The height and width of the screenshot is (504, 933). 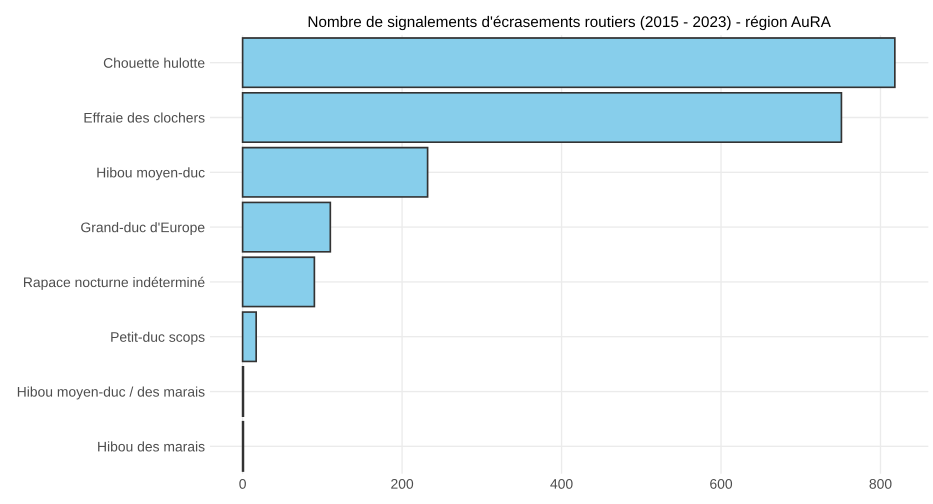 I want to click on y-tick-label: Grand-duc d'Europe, so click(x=142, y=229).